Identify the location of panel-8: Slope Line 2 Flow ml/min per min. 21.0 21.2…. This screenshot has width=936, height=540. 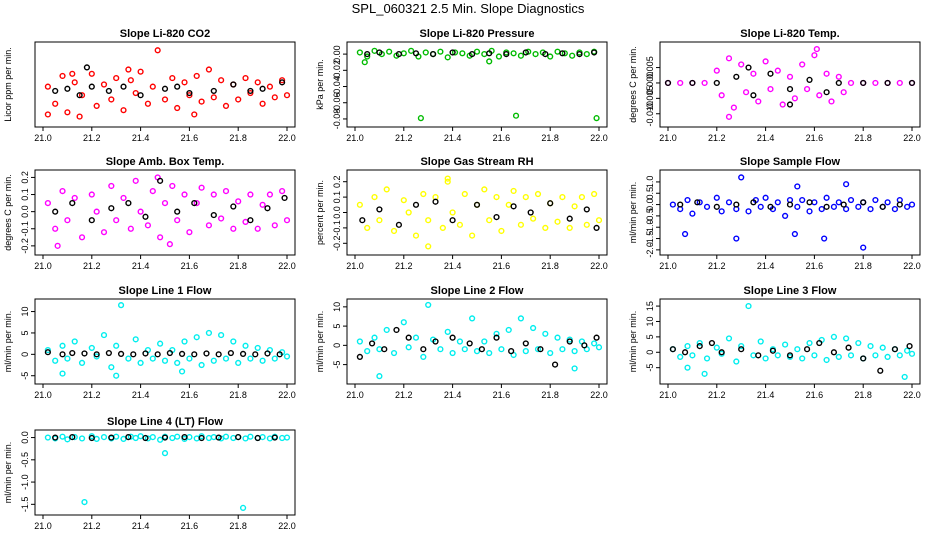
(461, 342).